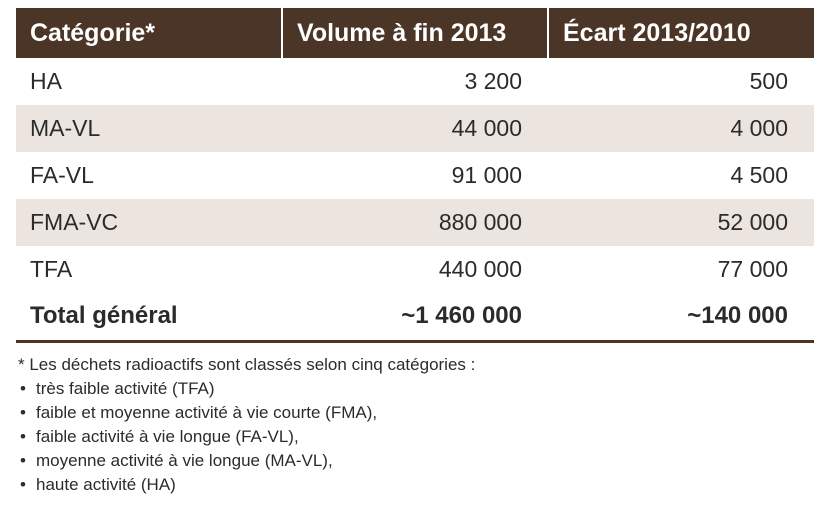 This screenshot has height=507, width=836. I want to click on row-ecart: 4 000, so click(759, 128).